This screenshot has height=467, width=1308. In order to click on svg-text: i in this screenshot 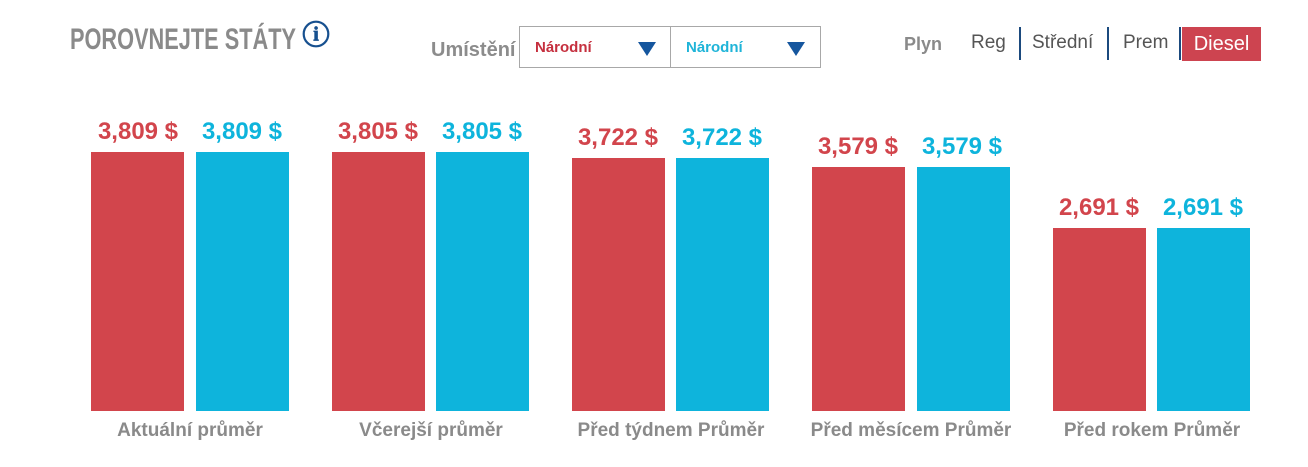, I will do `click(316, 35)`.